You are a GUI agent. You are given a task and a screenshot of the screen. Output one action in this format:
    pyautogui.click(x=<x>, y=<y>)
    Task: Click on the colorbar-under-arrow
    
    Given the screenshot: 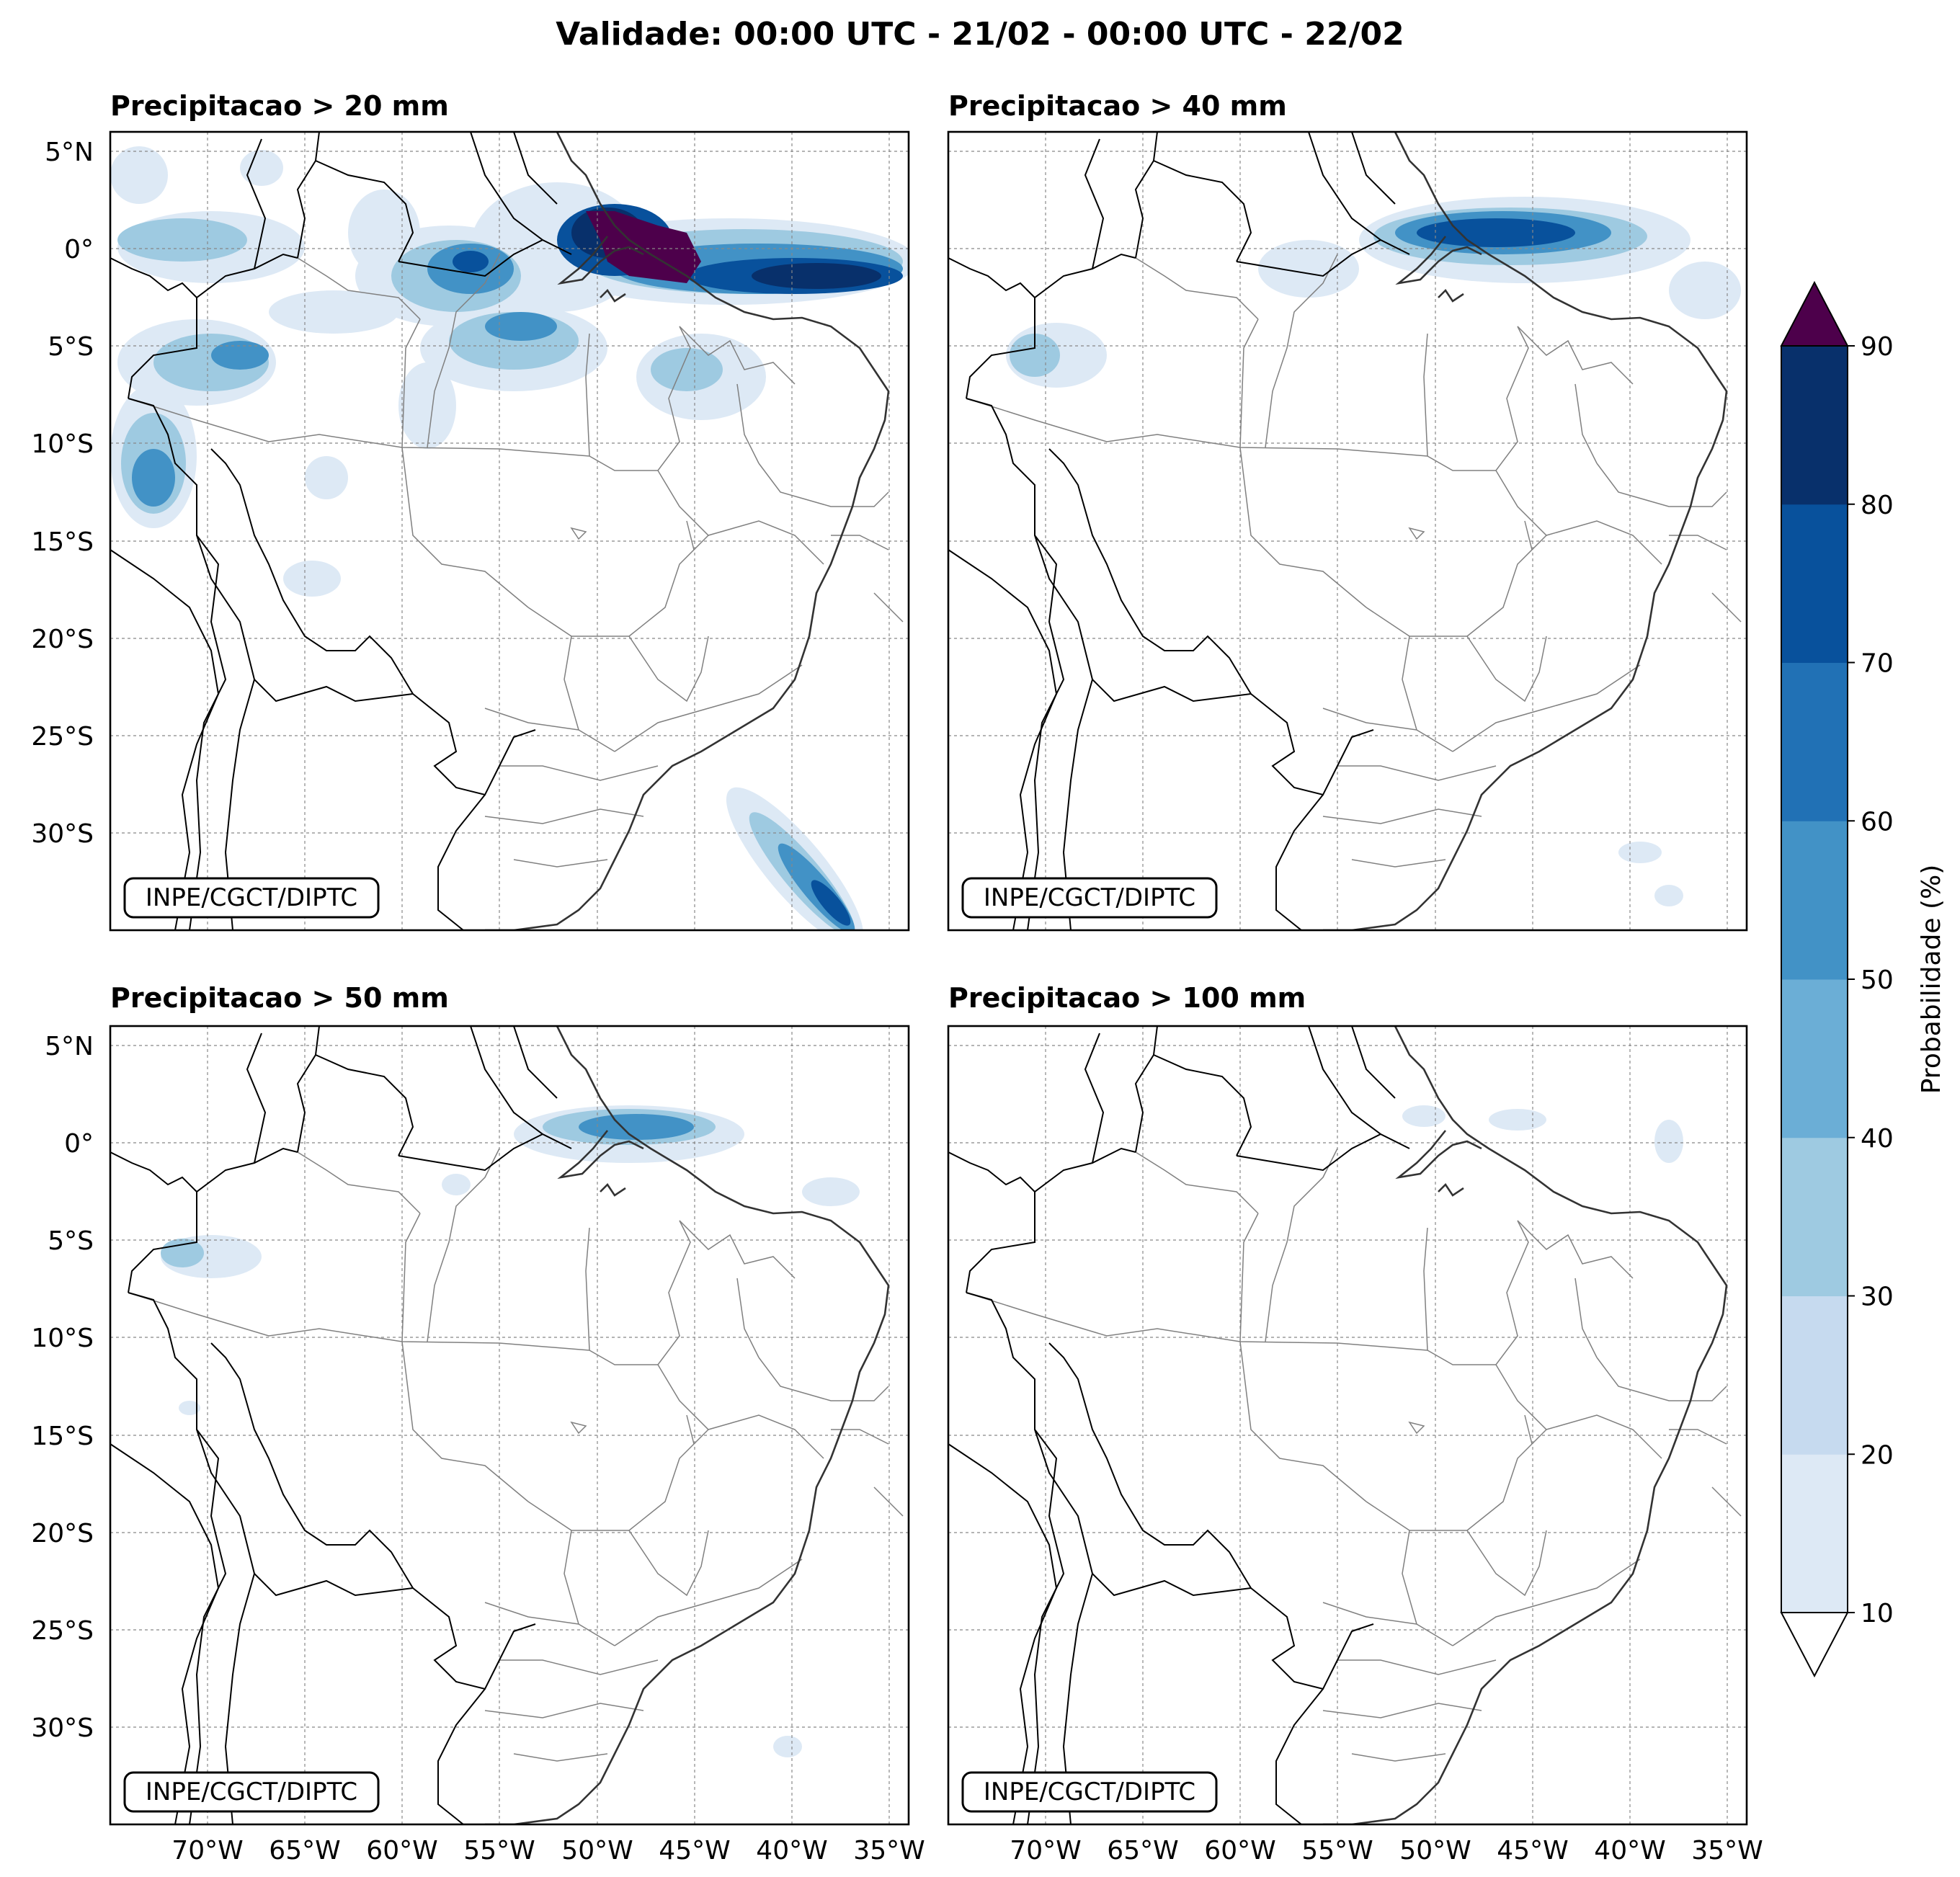 What is the action you would take?
    pyautogui.click(x=1814, y=1645)
    